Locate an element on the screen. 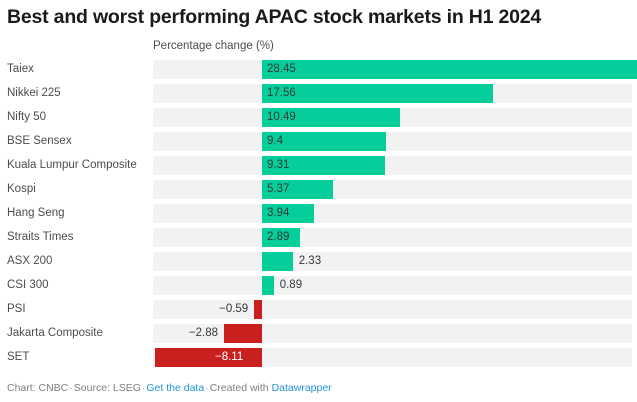 The image size is (637, 402). bar-row: Straits Times 2.89 is located at coordinates (319, 239).